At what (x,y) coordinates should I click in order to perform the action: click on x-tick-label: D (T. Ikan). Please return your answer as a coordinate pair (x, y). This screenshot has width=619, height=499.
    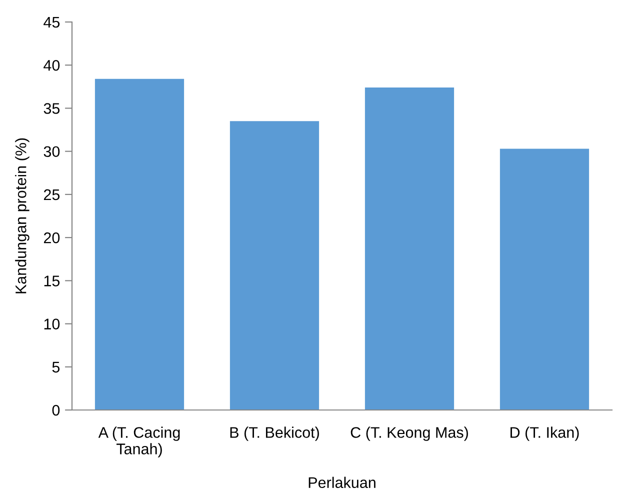
    Looking at the image, I should click on (544, 433).